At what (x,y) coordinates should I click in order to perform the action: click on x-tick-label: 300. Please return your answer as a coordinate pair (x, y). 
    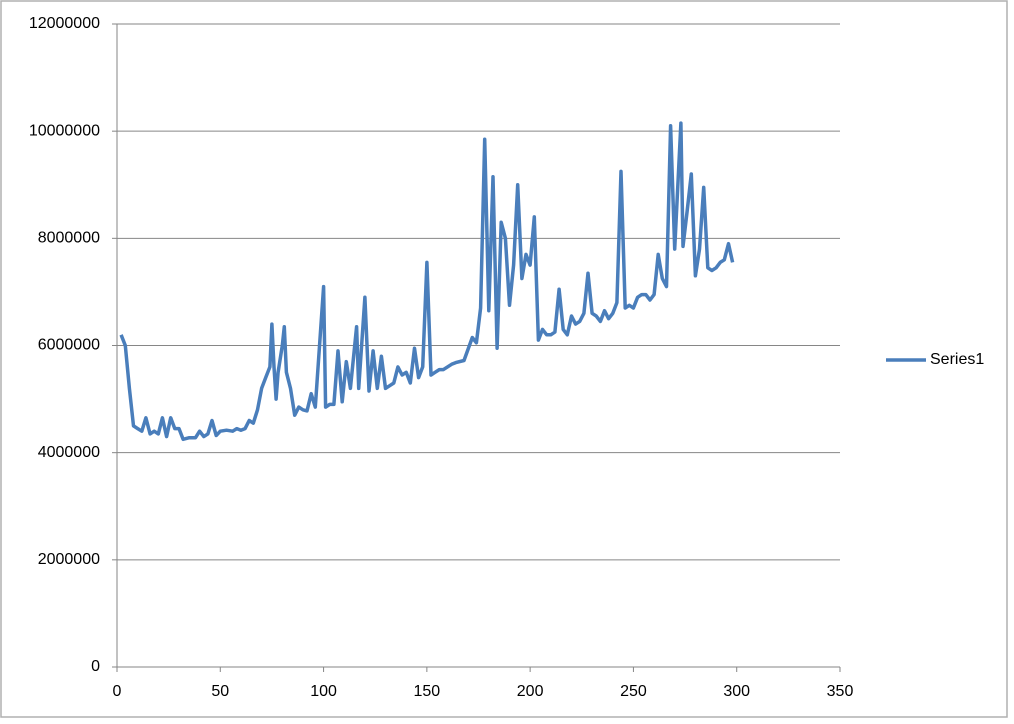
    Looking at the image, I should click on (736, 691).